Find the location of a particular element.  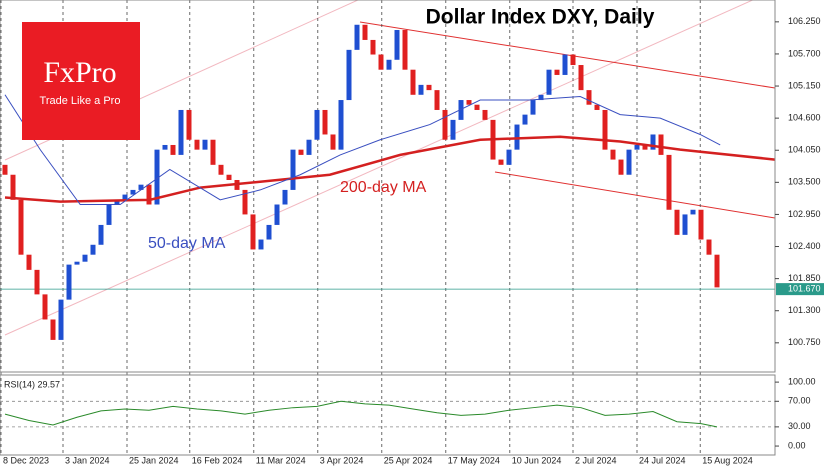

x-tick-label: 3 Apr 2024 is located at coordinates (342, 460).